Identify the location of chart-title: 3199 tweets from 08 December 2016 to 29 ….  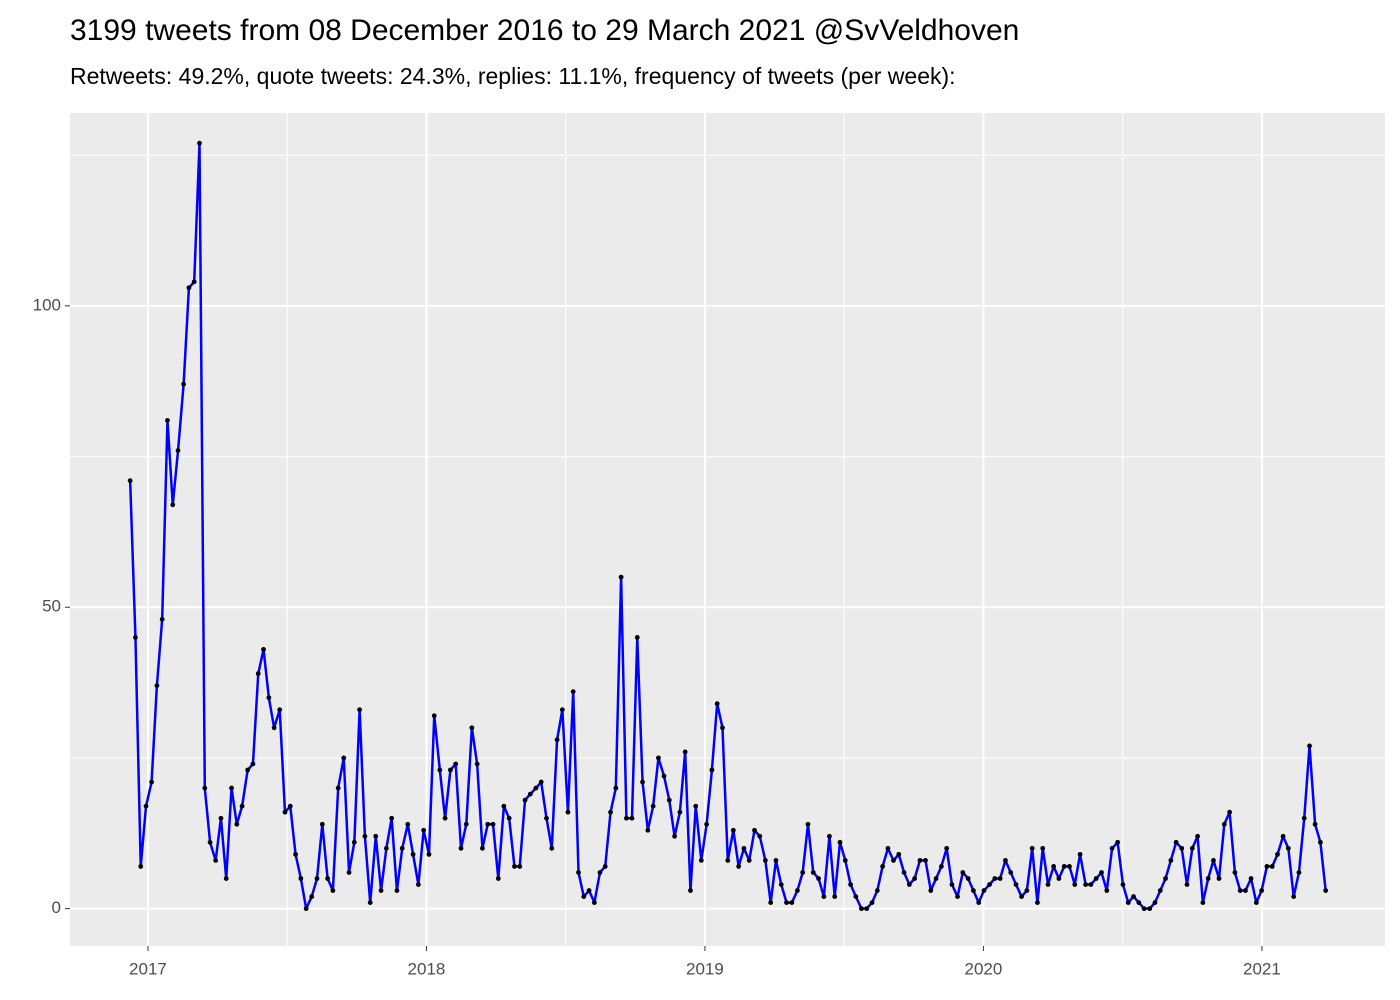
(544, 30).